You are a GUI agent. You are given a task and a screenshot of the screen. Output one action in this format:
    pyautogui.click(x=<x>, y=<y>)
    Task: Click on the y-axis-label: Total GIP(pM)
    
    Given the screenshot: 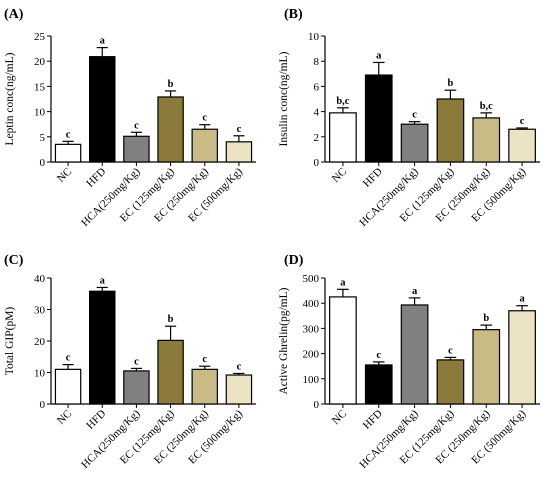 What is the action you would take?
    pyautogui.click(x=10, y=341)
    